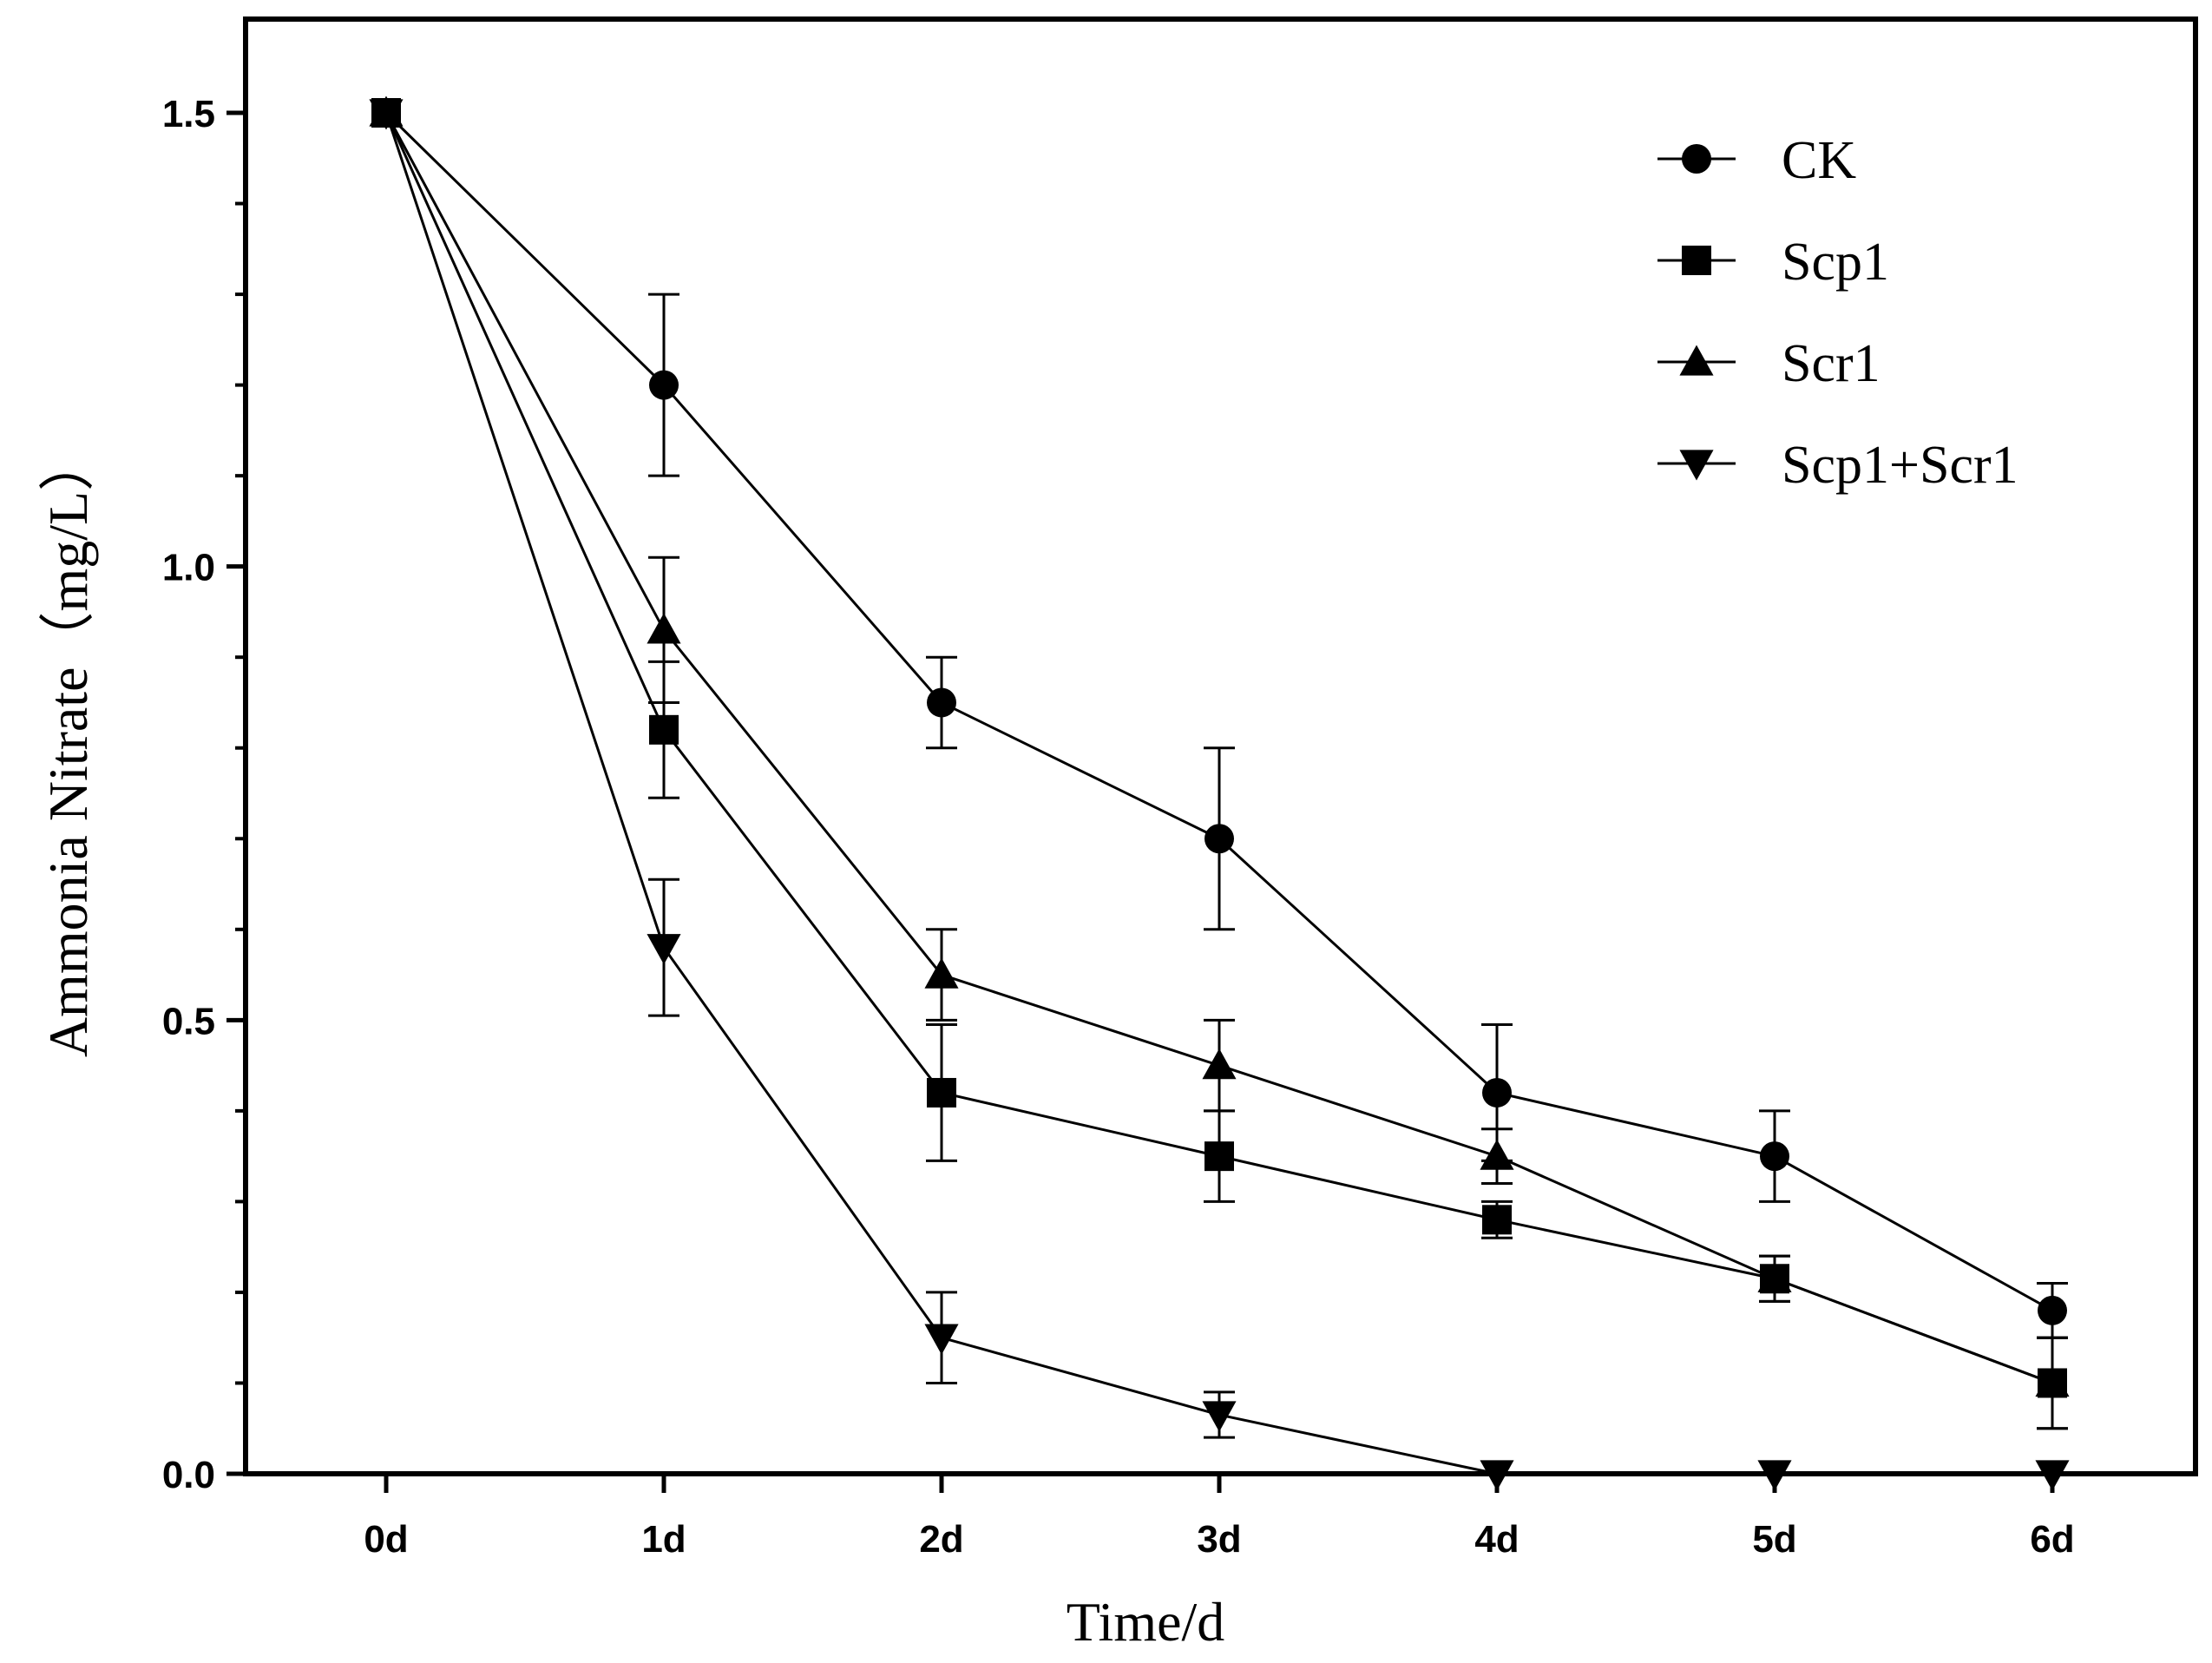 This screenshot has width=2212, height=1663. What do you see at coordinates (188, 1021) in the screenshot?
I see `y-tick-label: 0.5` at bounding box center [188, 1021].